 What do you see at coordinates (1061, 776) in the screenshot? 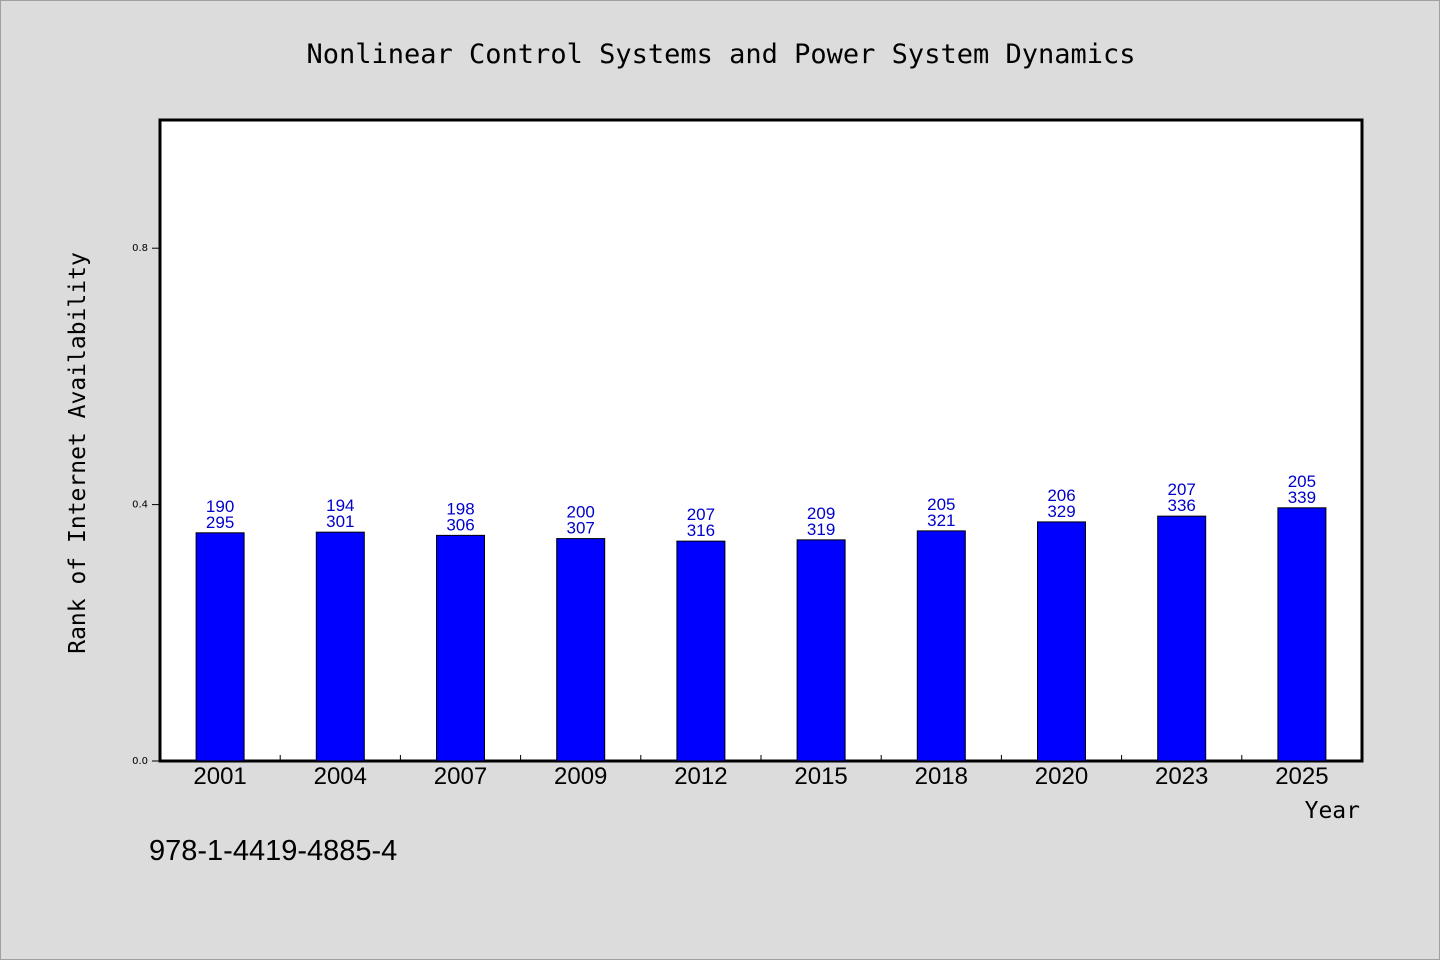
I see `x-tick-label: 2020` at bounding box center [1061, 776].